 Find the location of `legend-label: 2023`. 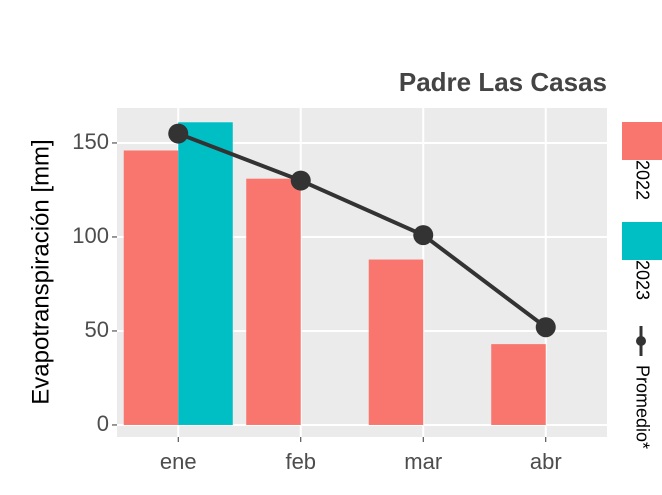

legend-label: 2023 is located at coordinates (642, 280).